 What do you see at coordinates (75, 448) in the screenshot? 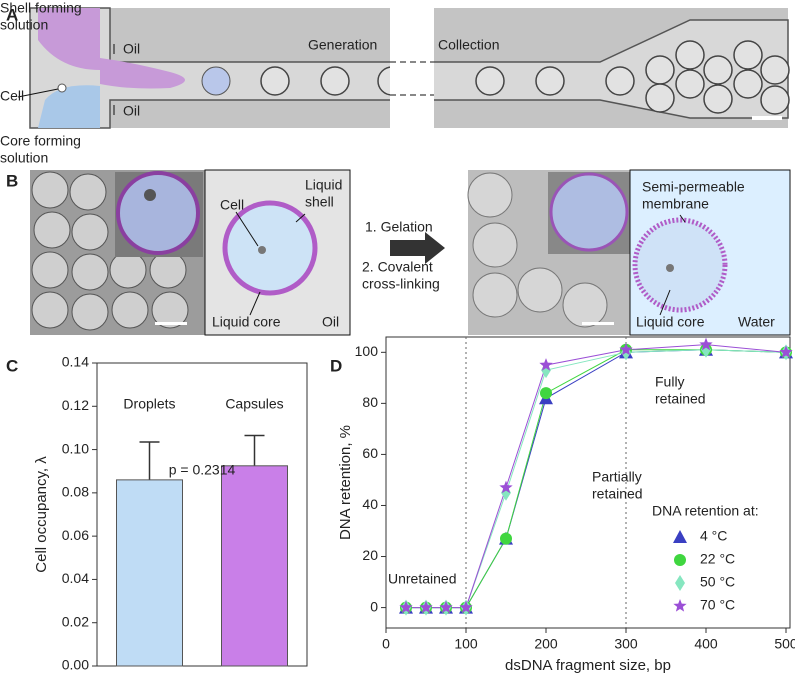
I see `y-tick-label: 0.10` at bounding box center [75, 448].